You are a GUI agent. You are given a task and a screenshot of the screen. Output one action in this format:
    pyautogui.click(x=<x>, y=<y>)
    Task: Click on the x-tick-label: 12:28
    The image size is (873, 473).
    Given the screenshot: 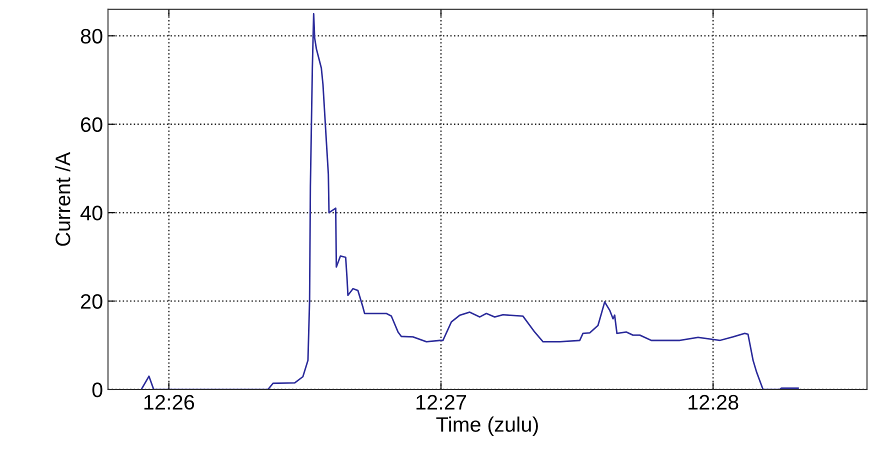 What is the action you would take?
    pyautogui.click(x=713, y=402)
    